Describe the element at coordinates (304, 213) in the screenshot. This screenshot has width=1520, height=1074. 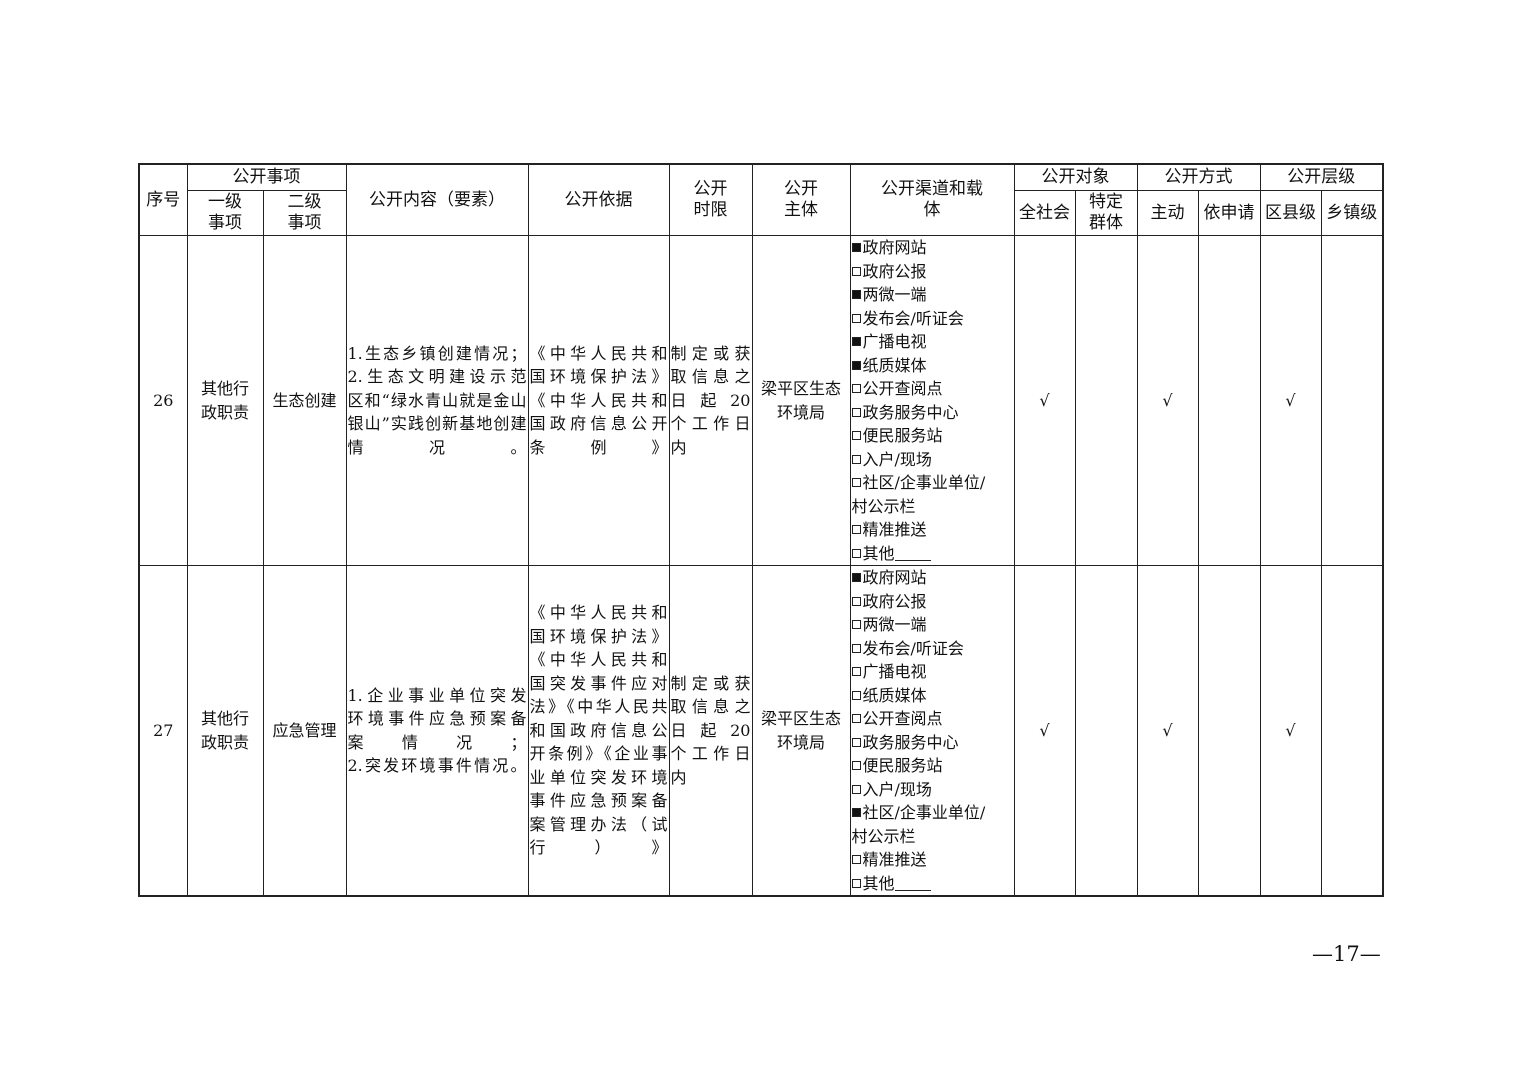
I see `header-level2: 二级事项` at that location.